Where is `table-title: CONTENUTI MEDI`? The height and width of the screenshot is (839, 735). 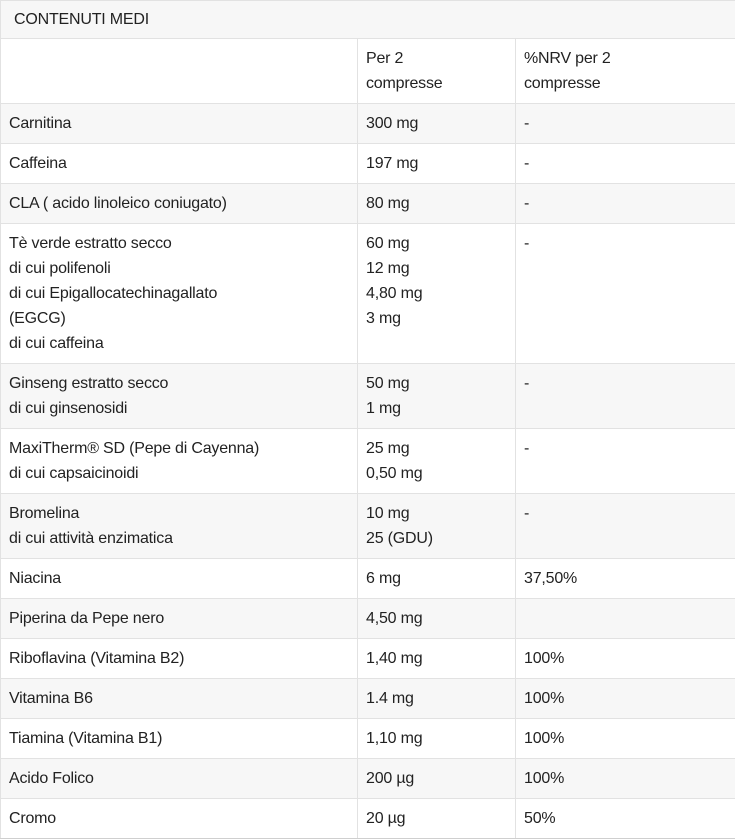 table-title: CONTENUTI MEDI is located at coordinates (368, 20).